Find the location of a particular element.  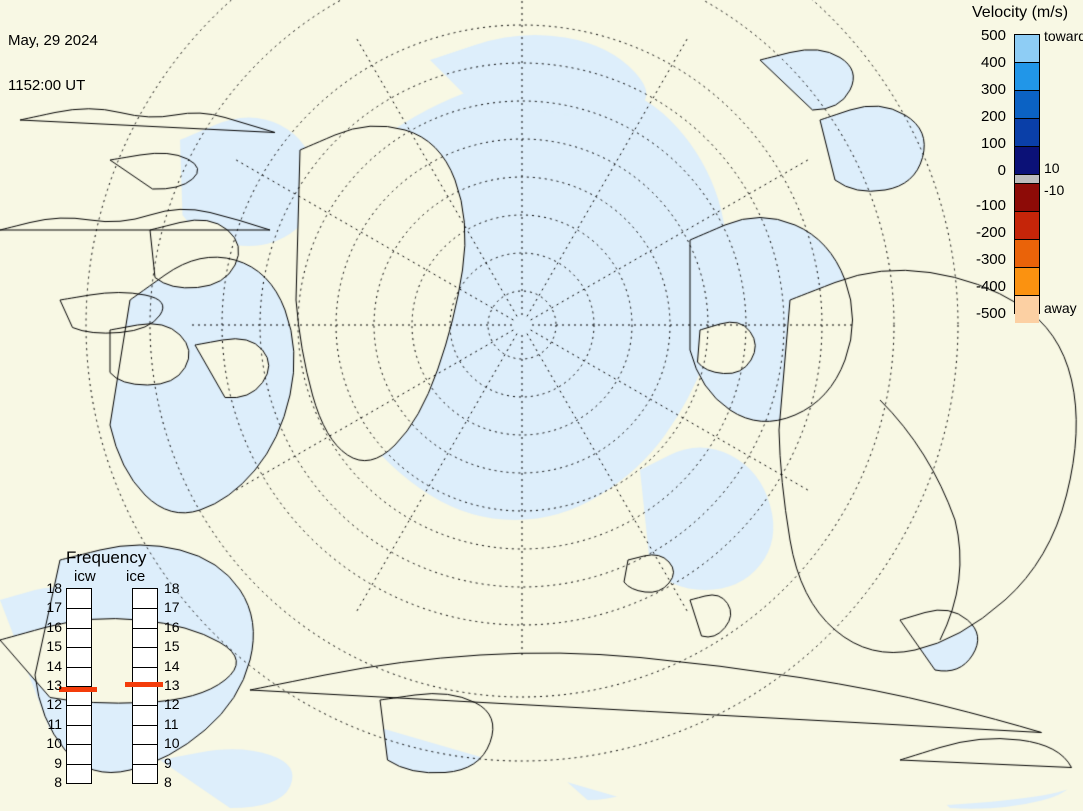

timestamp: May, 29 2024 1152:00 UT is located at coordinates (53, 63).